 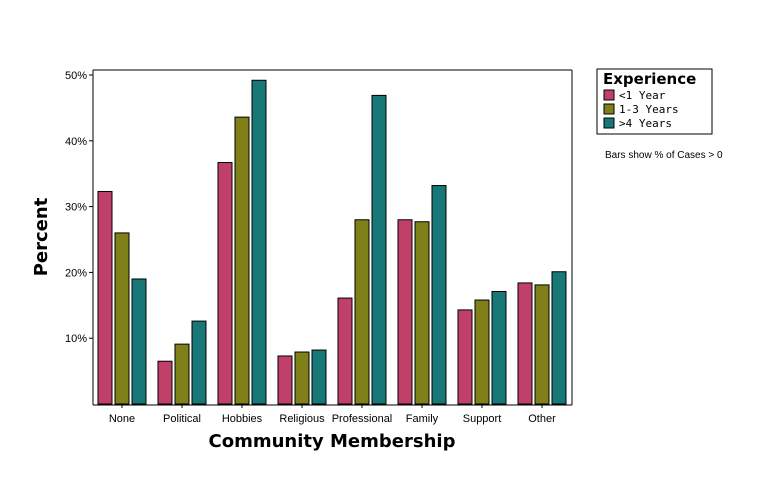 What do you see at coordinates (302, 419) in the screenshot?
I see `x-tick-label-religious: Religious` at bounding box center [302, 419].